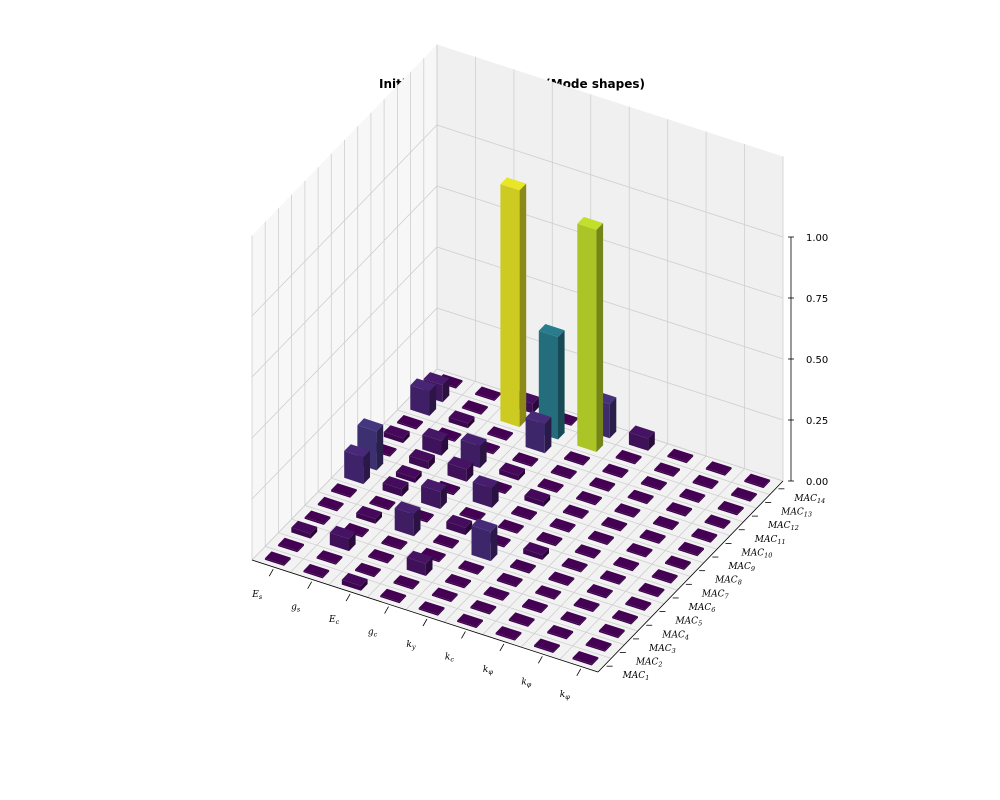  What do you see at coordinates (425, 616) in the screenshot?
I see `x-axis-line` at bounding box center [425, 616].